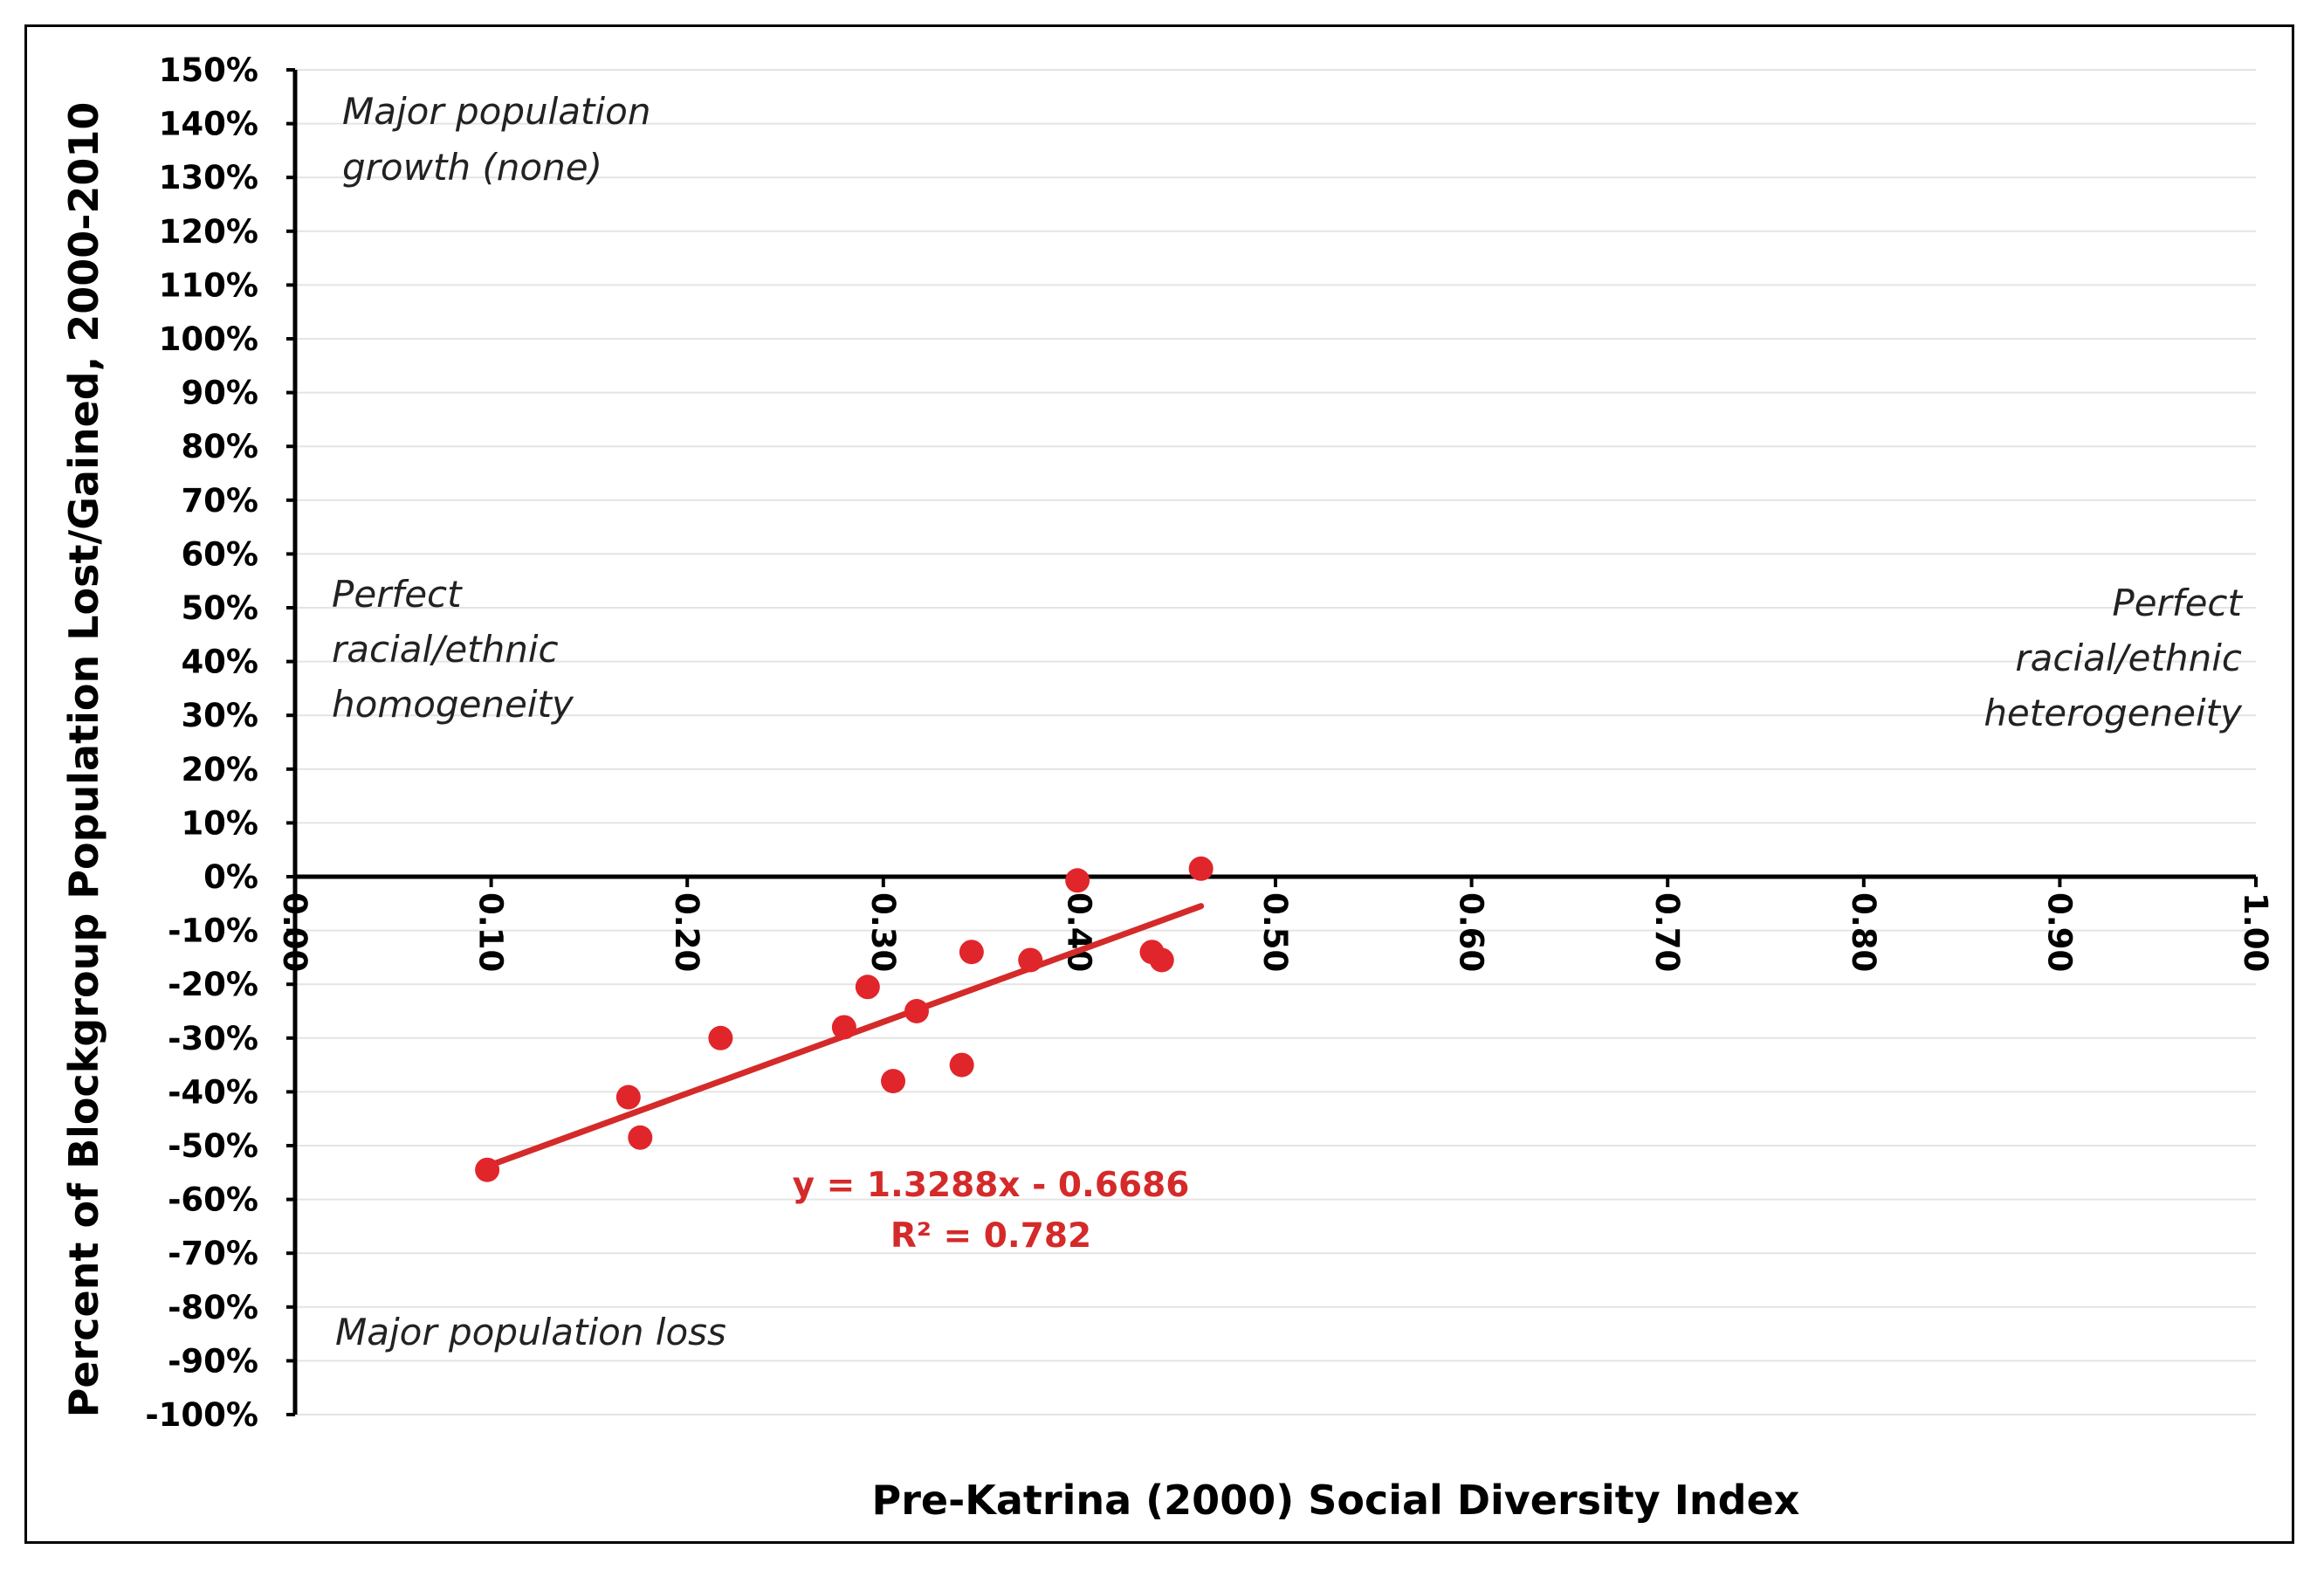 This screenshot has width=2324, height=1577. What do you see at coordinates (230, 877) in the screenshot?
I see `y-tick-label: 0%` at bounding box center [230, 877].